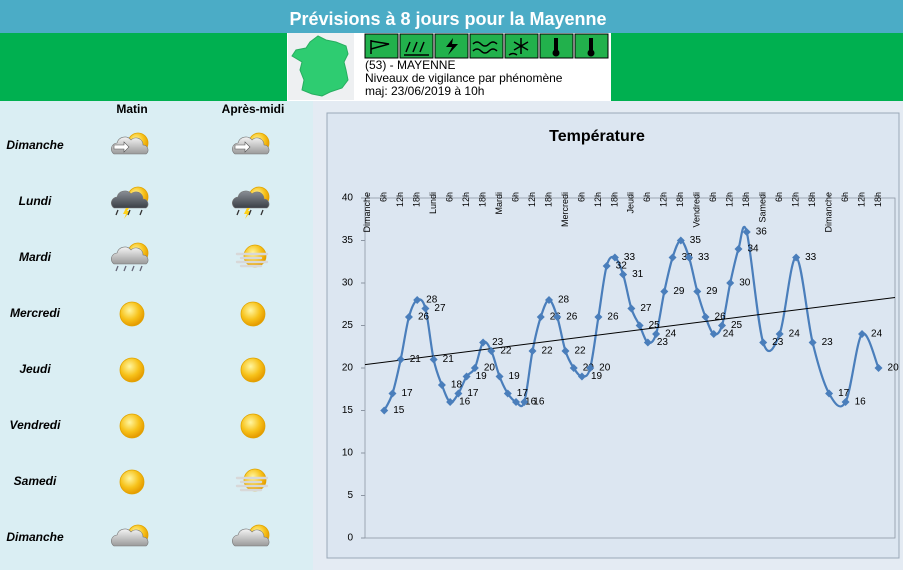 The height and width of the screenshot is (570, 903). I want to click on data-label: 26, so click(721, 317).